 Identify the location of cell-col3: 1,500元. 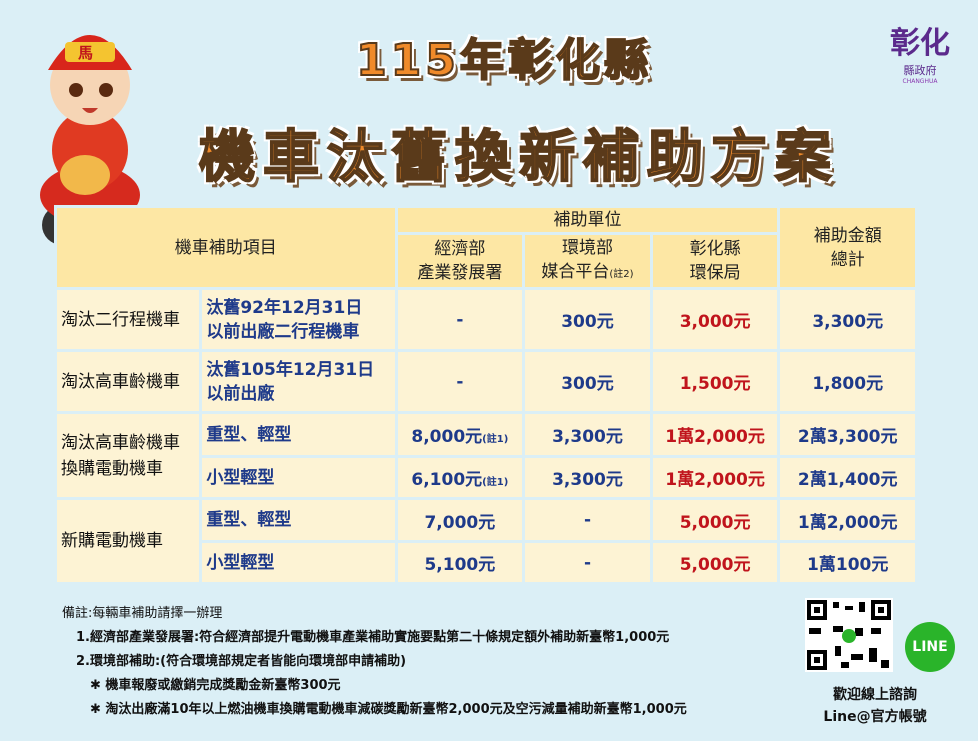
(715, 381).